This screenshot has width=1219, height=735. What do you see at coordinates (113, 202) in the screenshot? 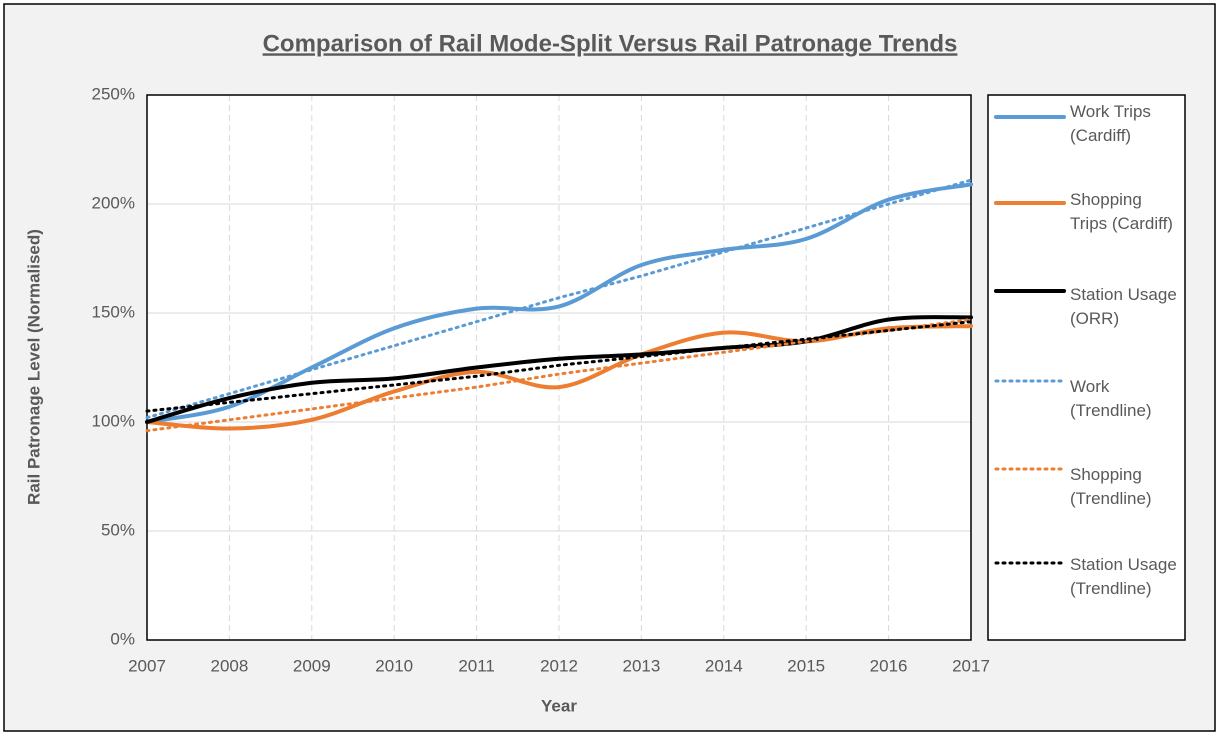
I see `y-tick-label: 200%` at bounding box center [113, 202].